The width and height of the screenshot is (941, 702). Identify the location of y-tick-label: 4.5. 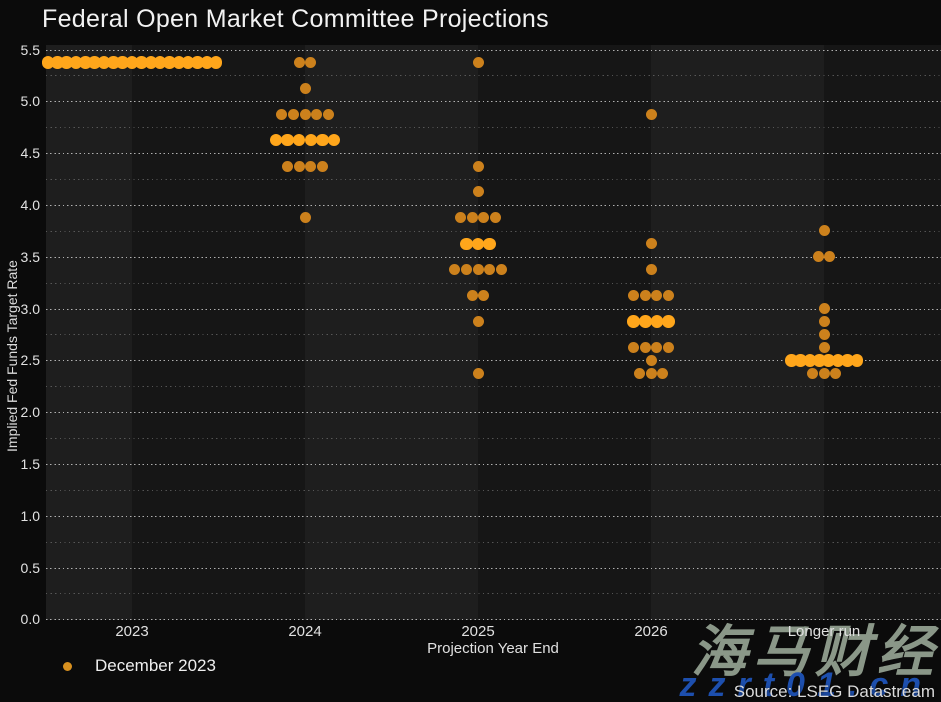
(30, 153).